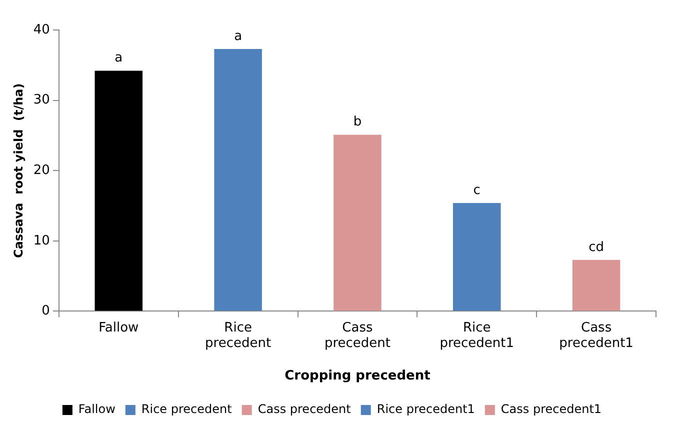 The width and height of the screenshot is (676, 430). Describe the element at coordinates (476, 190) in the screenshot. I see `annotation: c` at that location.